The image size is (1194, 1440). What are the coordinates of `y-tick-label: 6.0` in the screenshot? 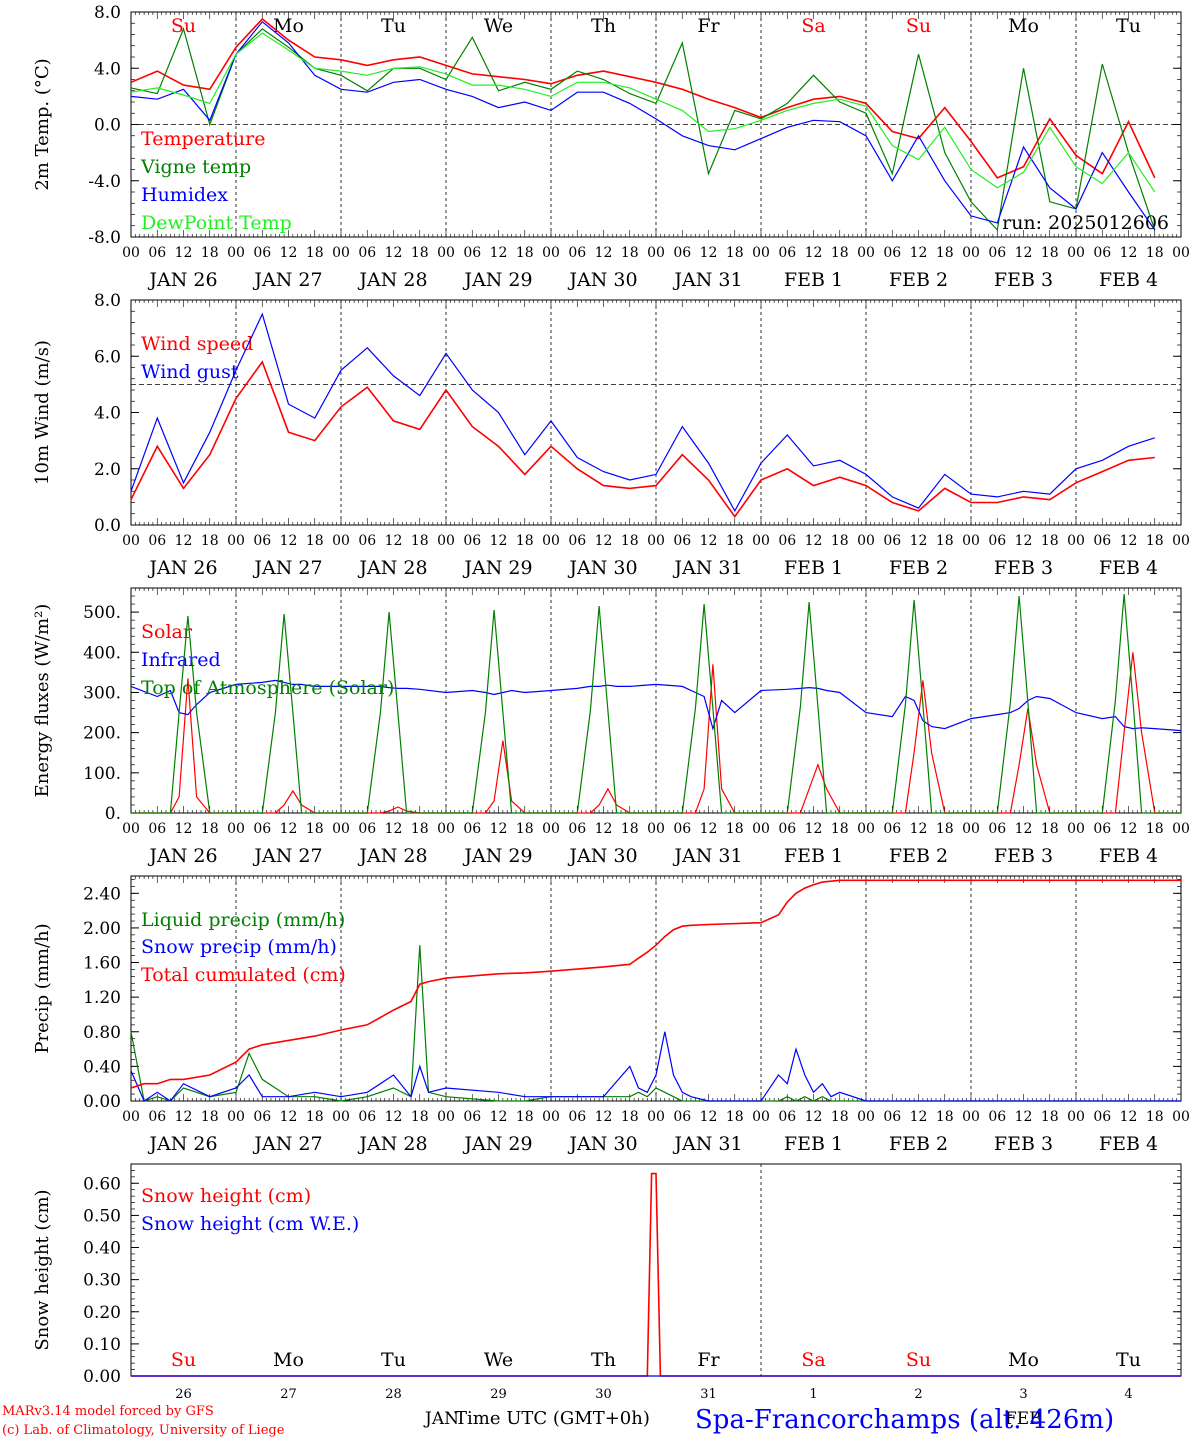 It's located at (107, 357).